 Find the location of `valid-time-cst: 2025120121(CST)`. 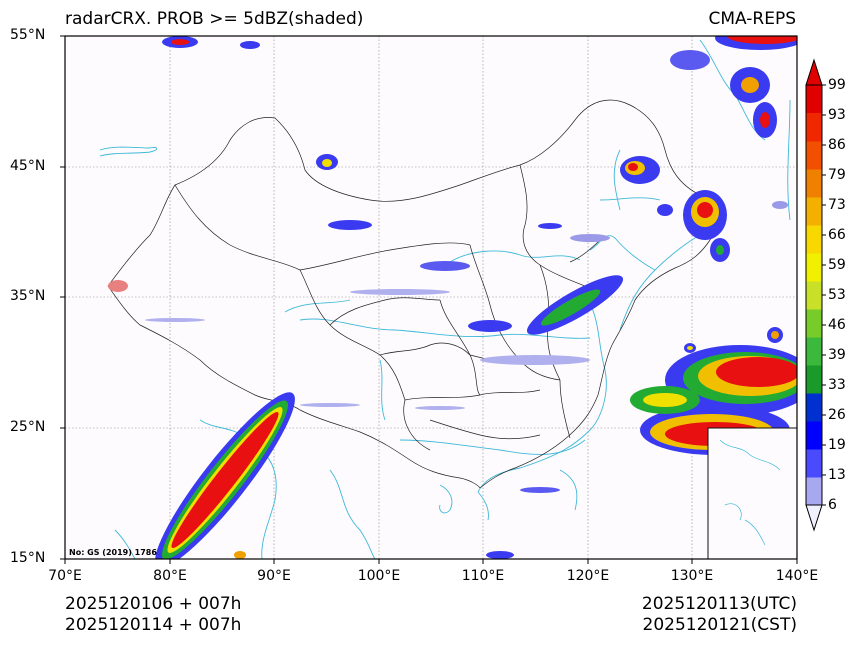

valid-time-cst: 2025120121(CST) is located at coordinates (719, 625).